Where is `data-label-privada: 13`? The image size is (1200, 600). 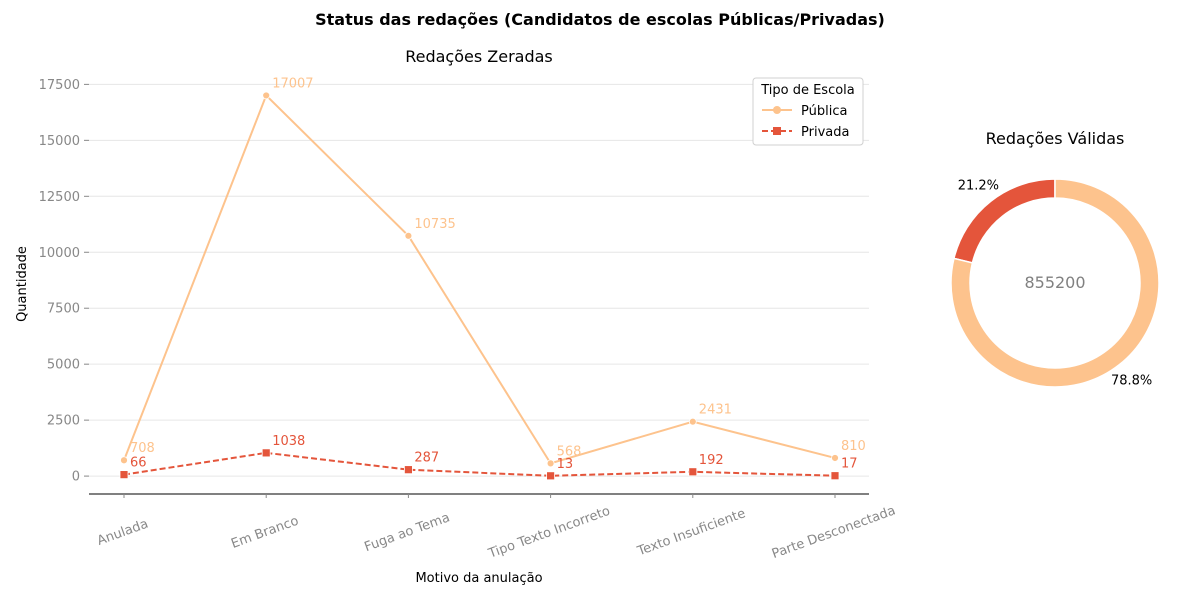 data-label-privada: 13 is located at coordinates (565, 464).